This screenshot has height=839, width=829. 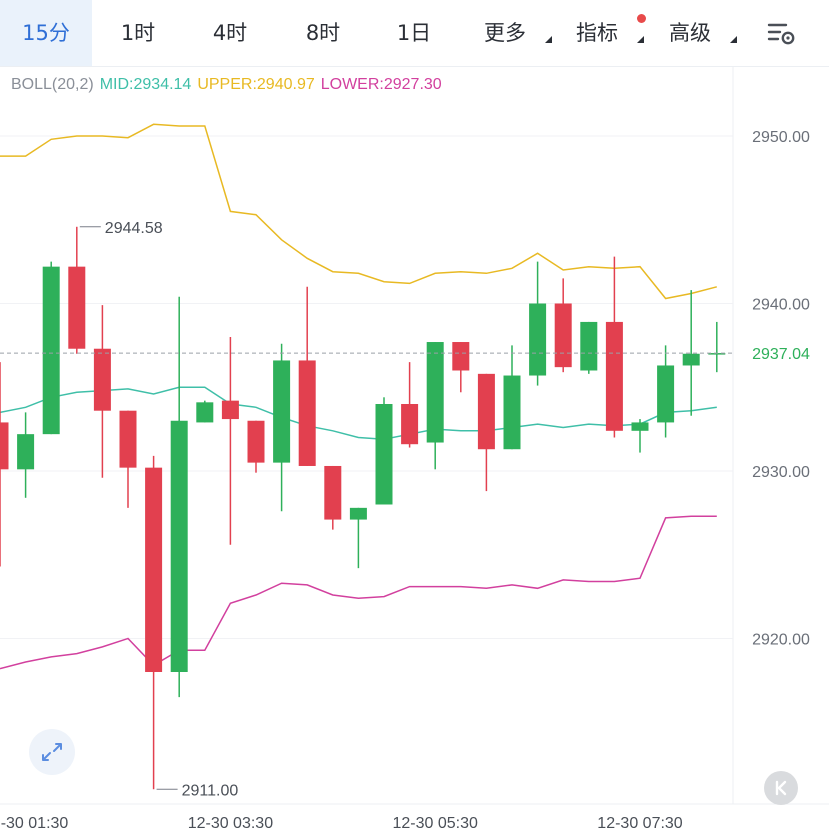 I want to click on high-price-label: 2944.58, so click(x=134, y=228).